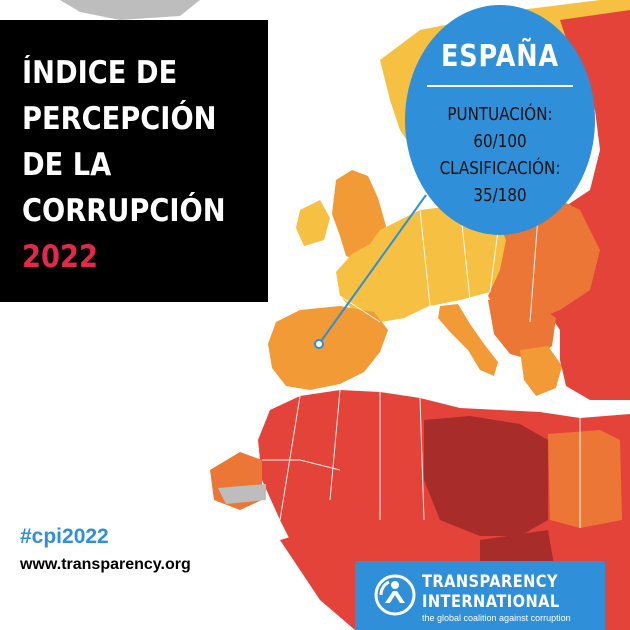  What do you see at coordinates (522, 330) in the screenshot?
I see `map-region-balkans` at bounding box center [522, 330].